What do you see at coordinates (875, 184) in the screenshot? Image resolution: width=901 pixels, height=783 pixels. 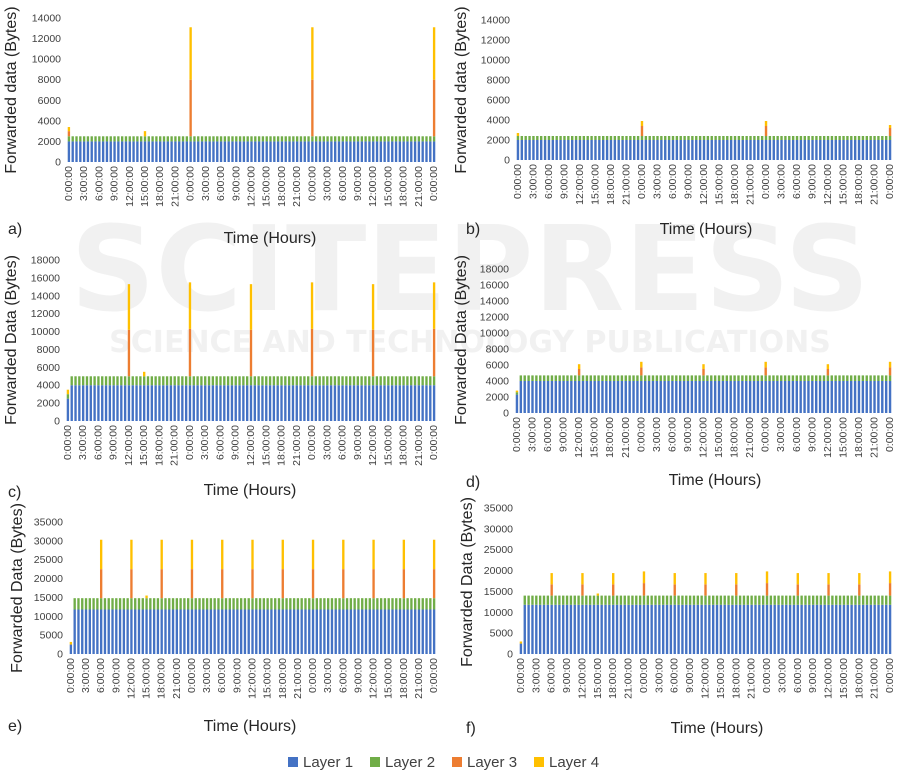 I see `x-tick-label: 21:00:00` at bounding box center [875, 184].